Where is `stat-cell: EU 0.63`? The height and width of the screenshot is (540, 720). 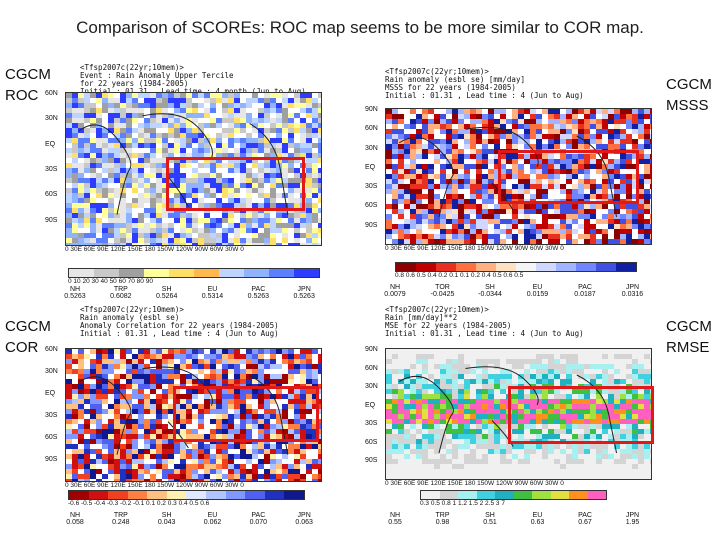
stat-cell: EU 0.63 is located at coordinates (538, 519).